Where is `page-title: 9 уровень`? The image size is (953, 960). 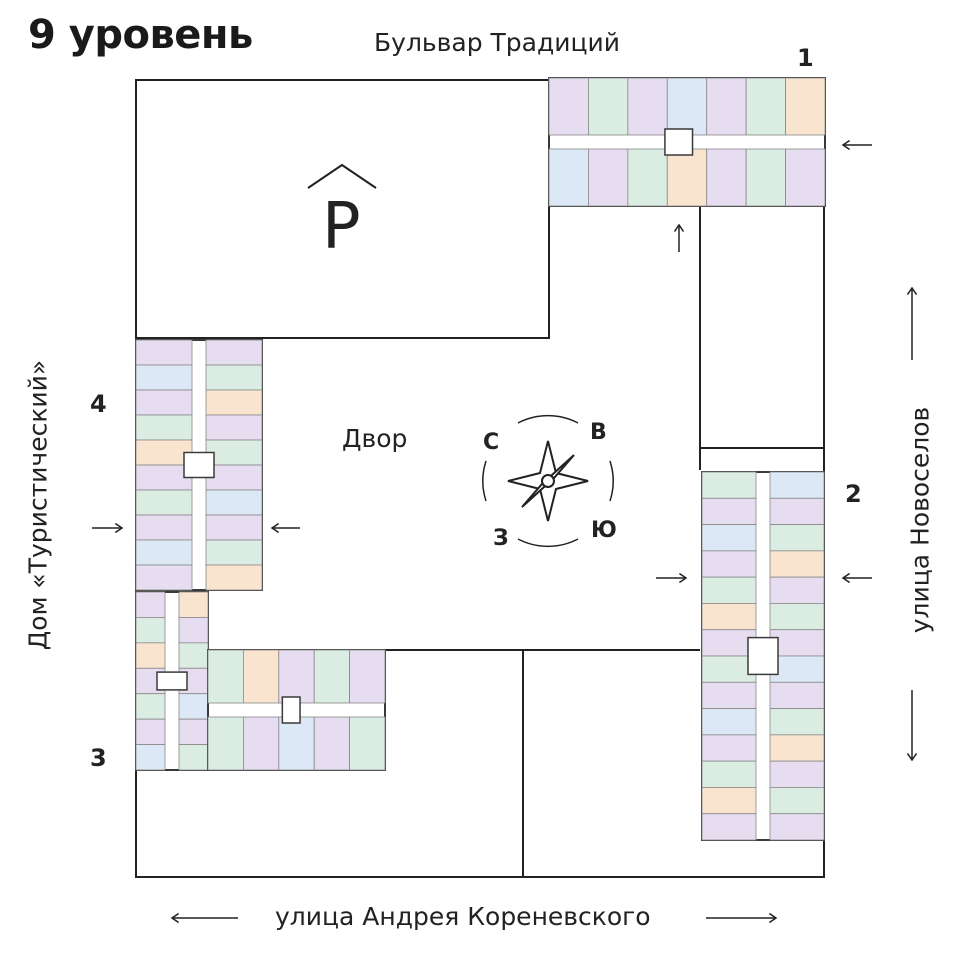 page-title: 9 уровень is located at coordinates (140, 35).